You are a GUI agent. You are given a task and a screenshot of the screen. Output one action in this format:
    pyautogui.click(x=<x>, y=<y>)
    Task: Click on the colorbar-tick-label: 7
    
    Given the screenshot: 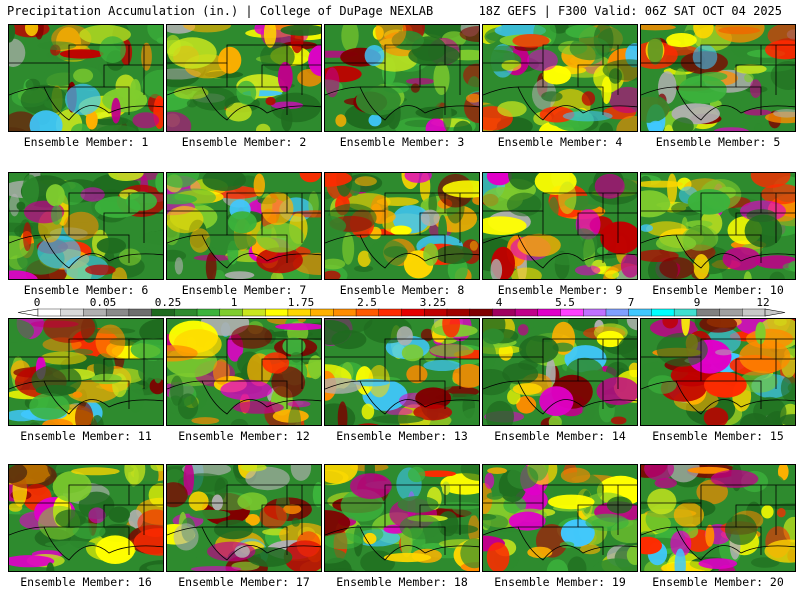 What is the action you would take?
    pyautogui.click(x=631, y=302)
    